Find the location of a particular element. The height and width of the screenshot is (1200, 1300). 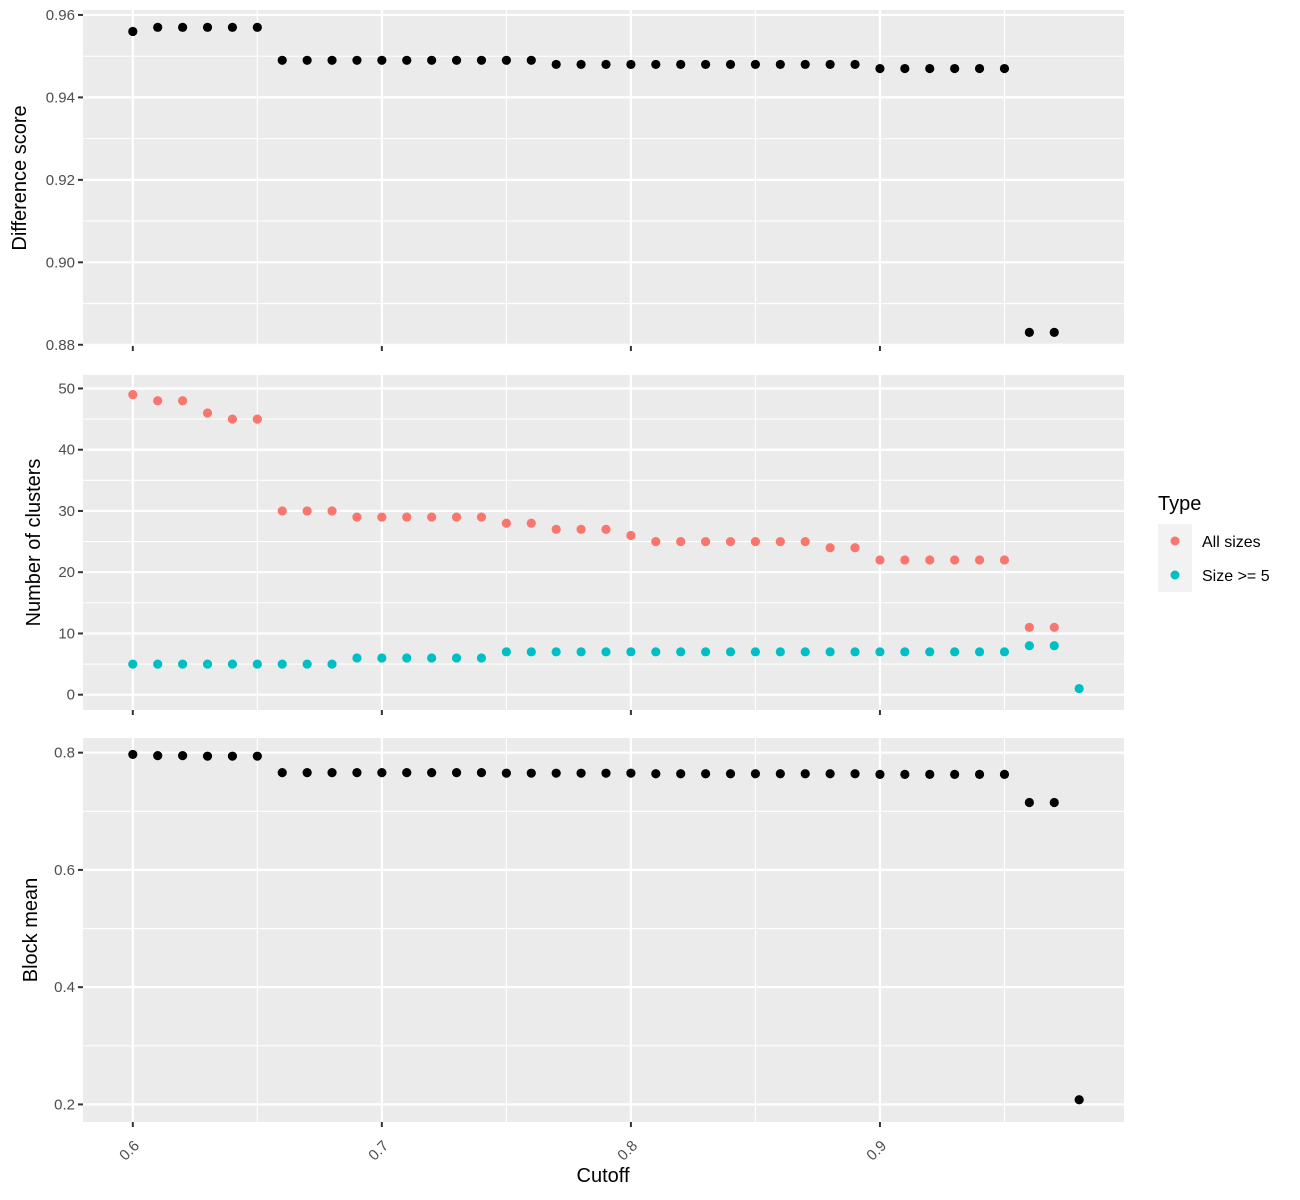

y-tick-label: 0.4 is located at coordinates (64, 987).